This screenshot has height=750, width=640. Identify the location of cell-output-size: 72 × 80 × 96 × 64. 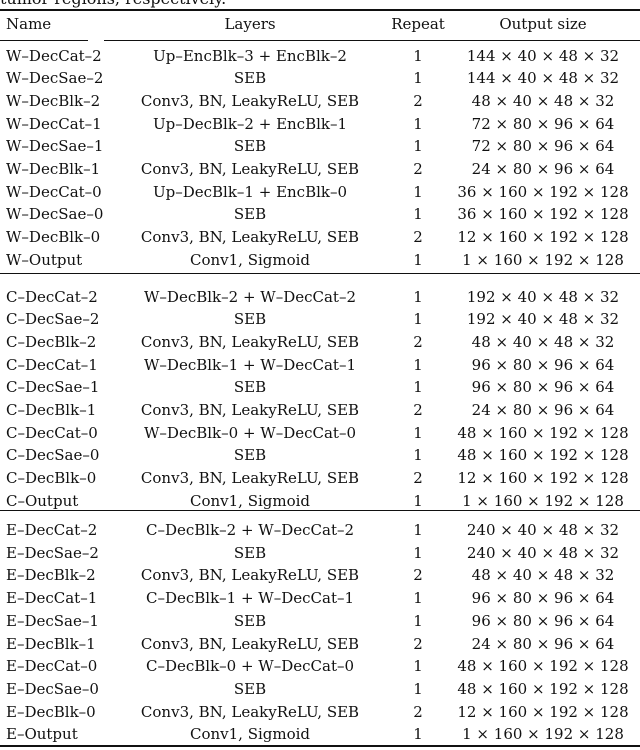
(543, 123).